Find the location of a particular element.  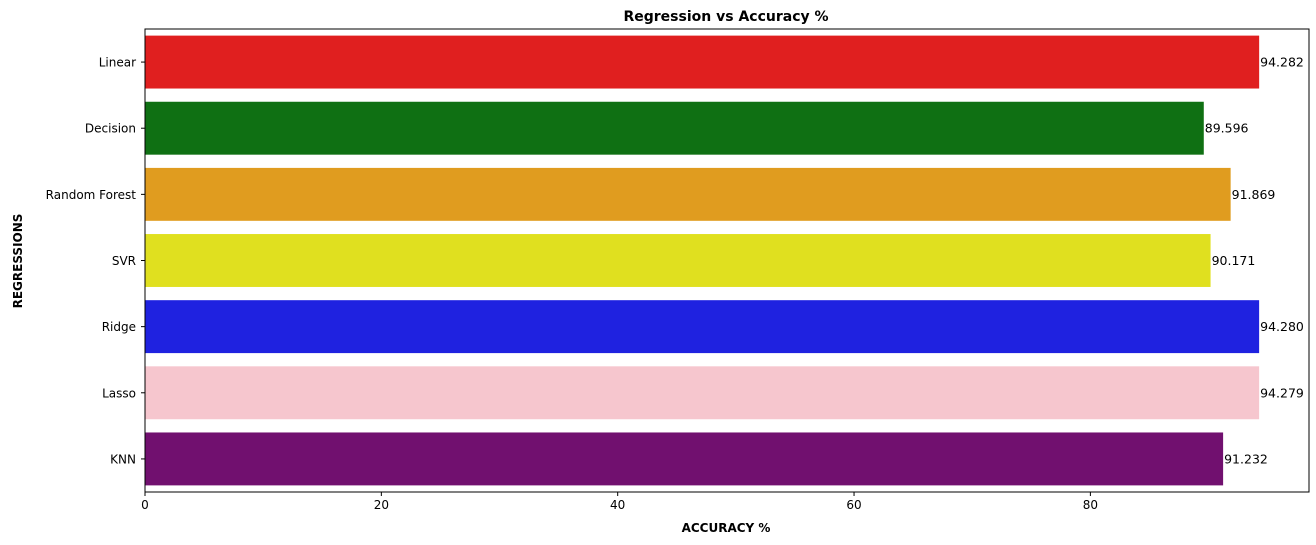

y-tick-label-ridge: Ridge is located at coordinates (119, 327).